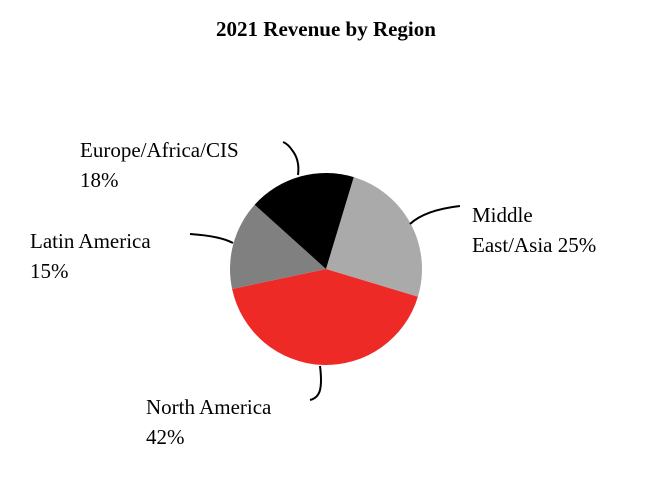 The image size is (652, 480). What do you see at coordinates (99, 180) in the screenshot?
I see `slice-label-line: 18%` at bounding box center [99, 180].